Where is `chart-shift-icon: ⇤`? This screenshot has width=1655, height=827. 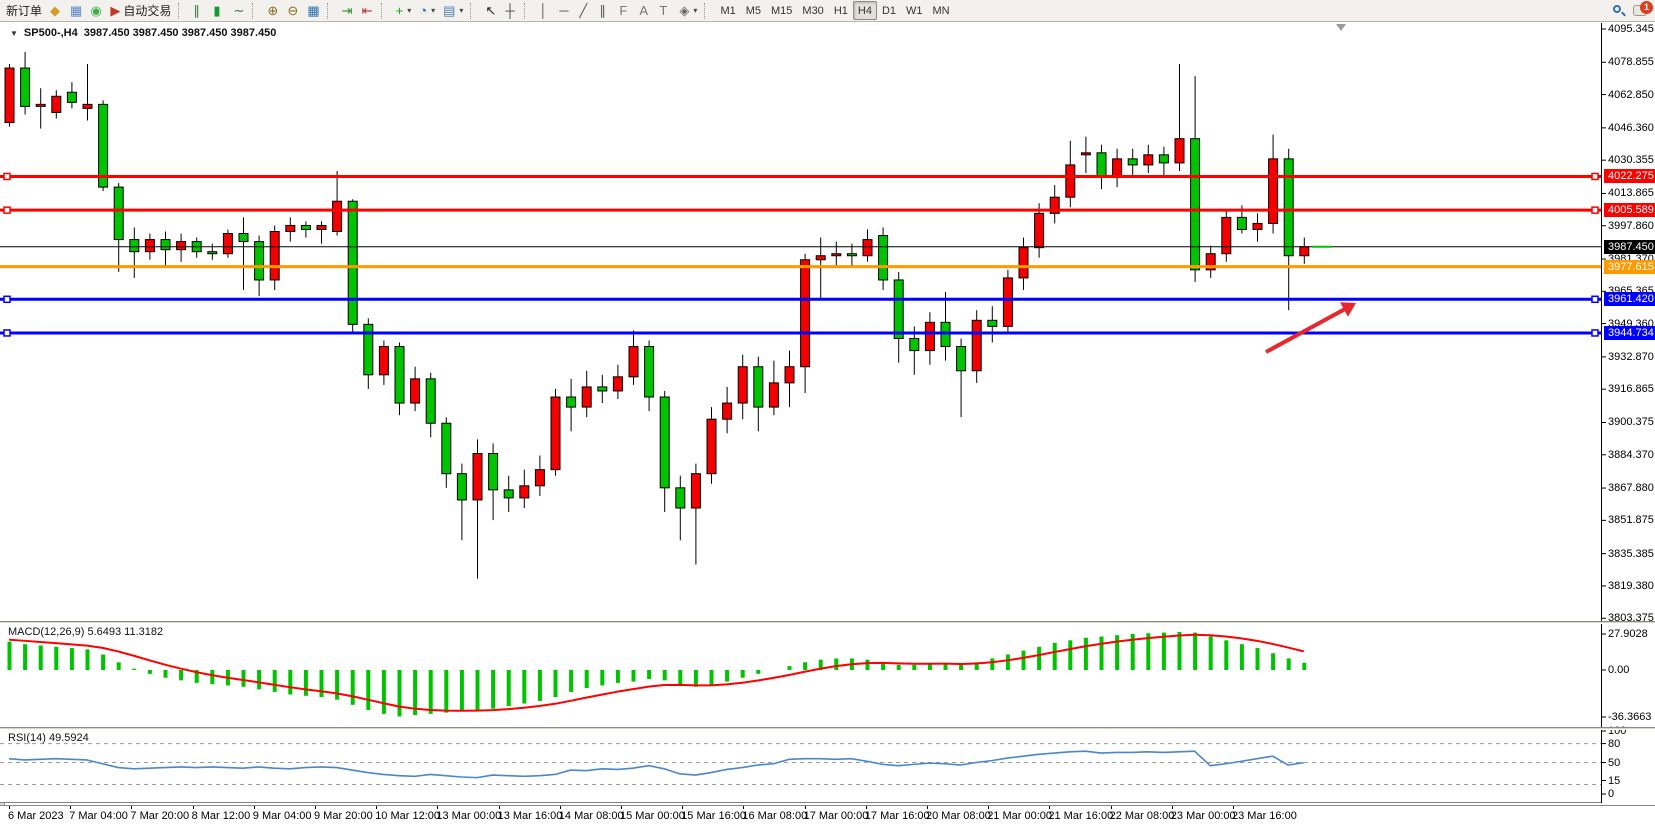
chart-shift-icon: ⇤ is located at coordinates (368, 10).